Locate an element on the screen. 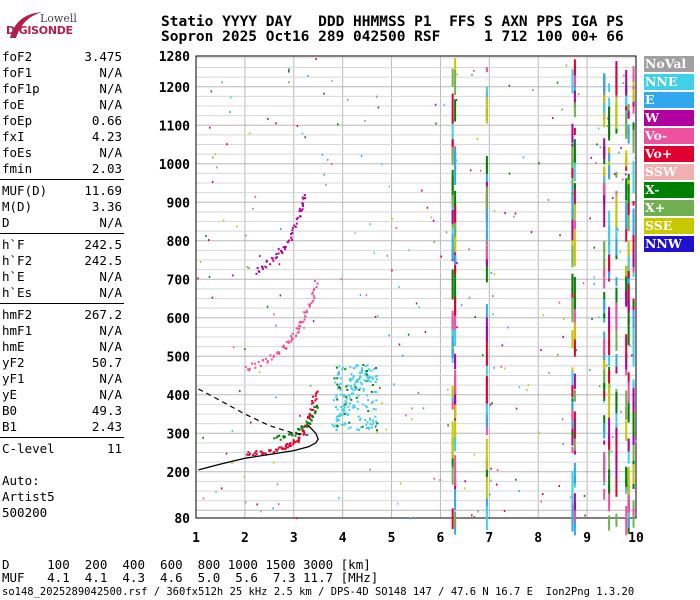 This screenshot has height=600, width=700. y-tick-label: 800 is located at coordinates (179, 242).